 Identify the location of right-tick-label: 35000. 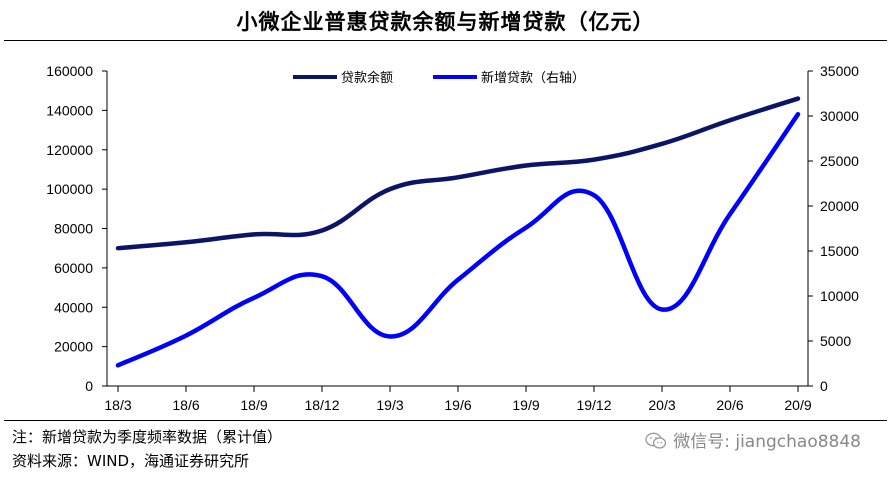
(839, 71).